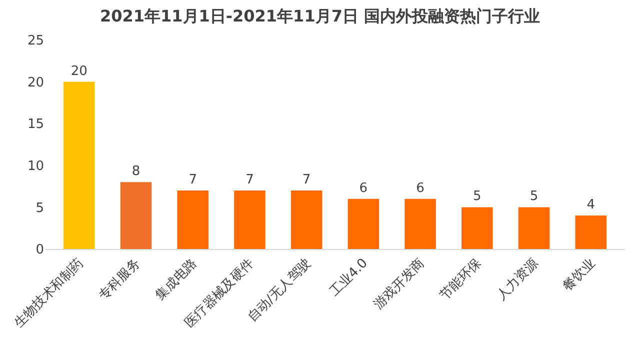 The image size is (640, 343). I want to click on x-tick-label: 专科服务, so click(120, 280).